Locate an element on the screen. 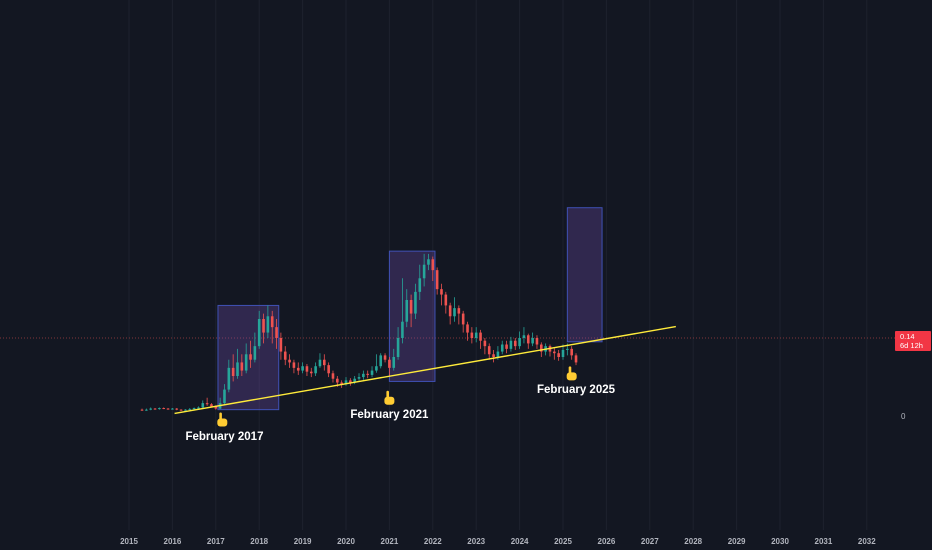  x-tick-label: 2021 is located at coordinates (390, 541).